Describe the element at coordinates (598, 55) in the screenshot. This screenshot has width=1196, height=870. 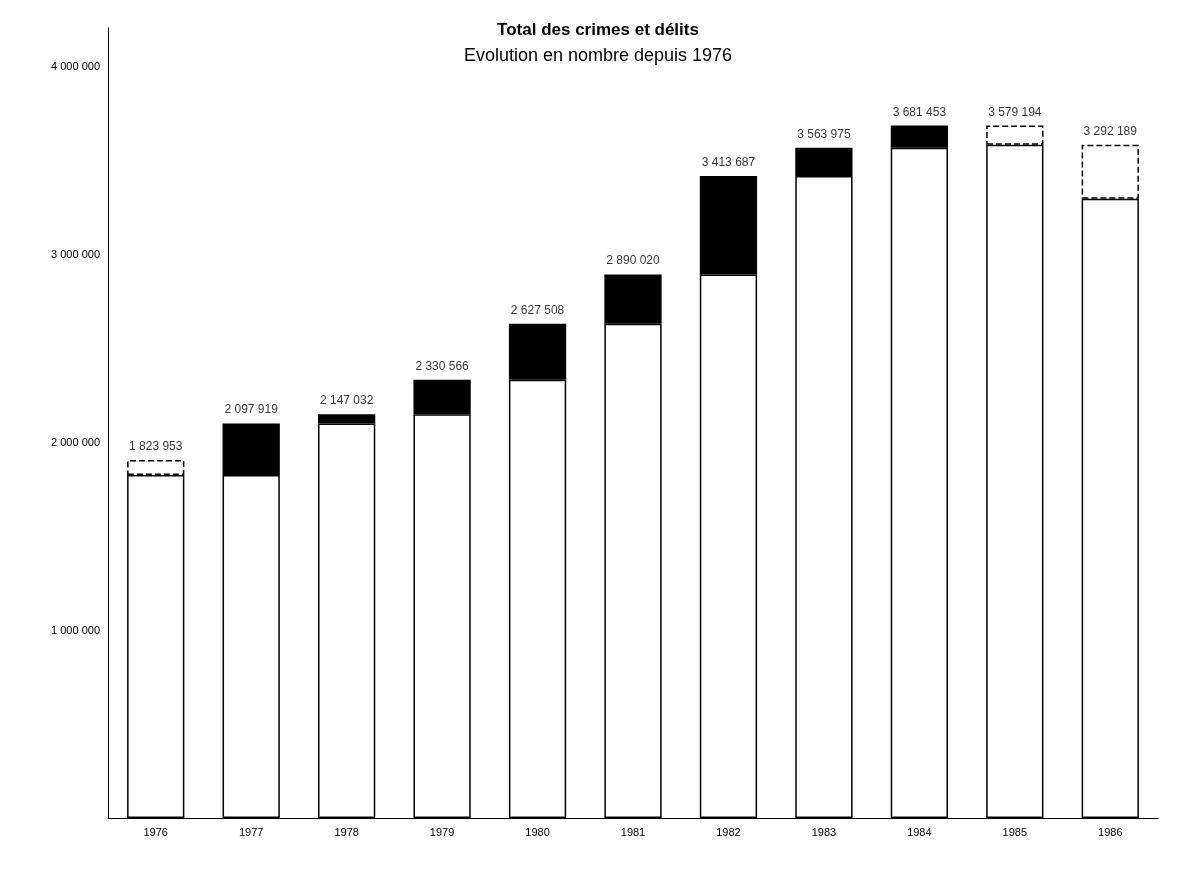
I see `text: Evolution en nombre depuis 1976` at that location.